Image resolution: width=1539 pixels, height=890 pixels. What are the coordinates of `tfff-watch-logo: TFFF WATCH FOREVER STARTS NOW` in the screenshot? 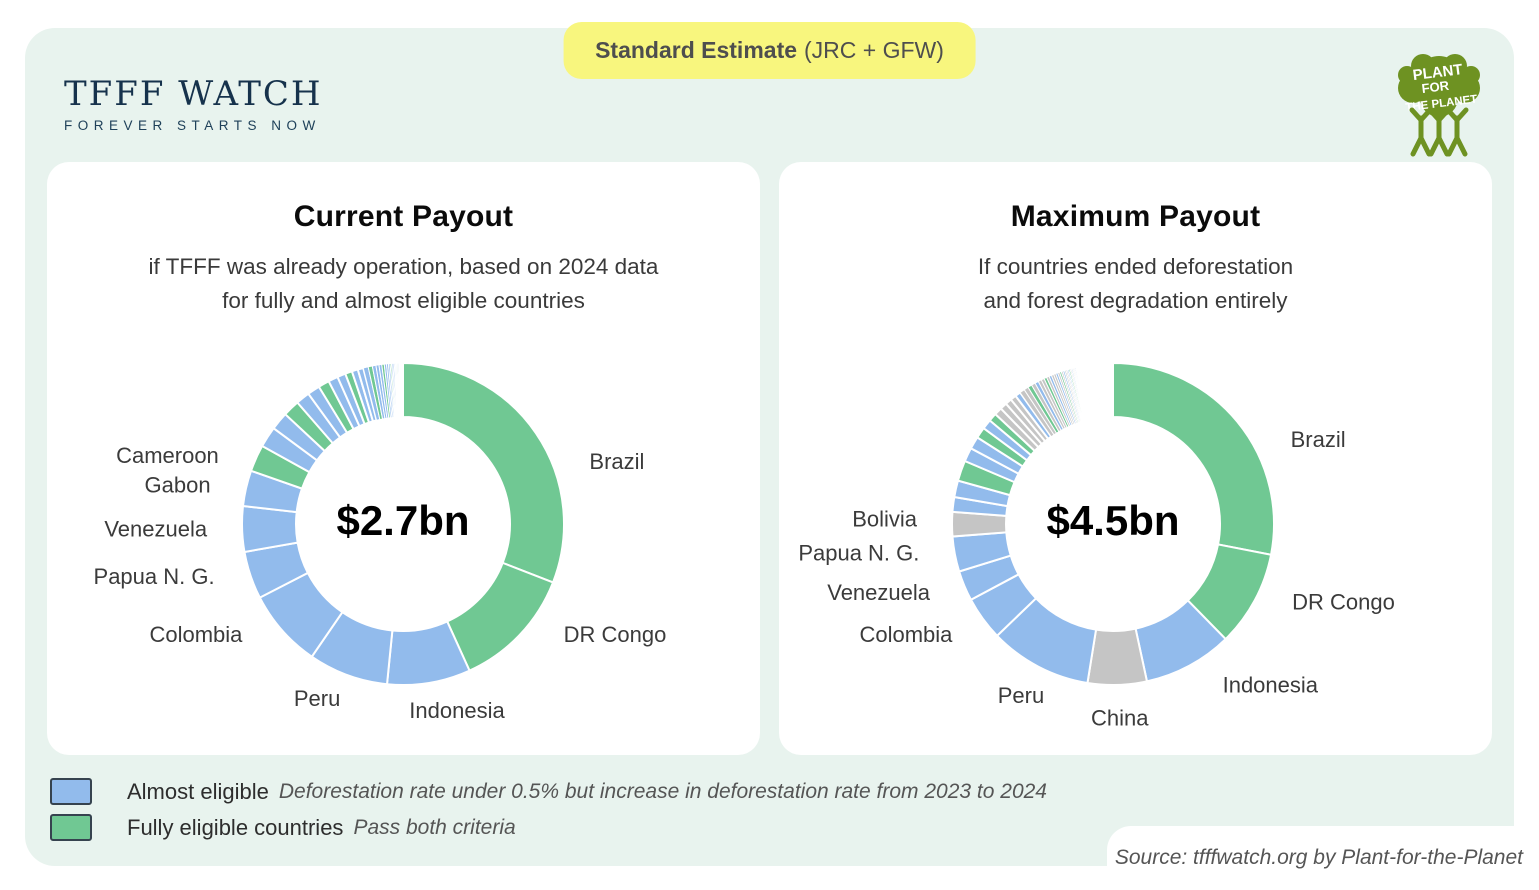 It's located at (193, 103).